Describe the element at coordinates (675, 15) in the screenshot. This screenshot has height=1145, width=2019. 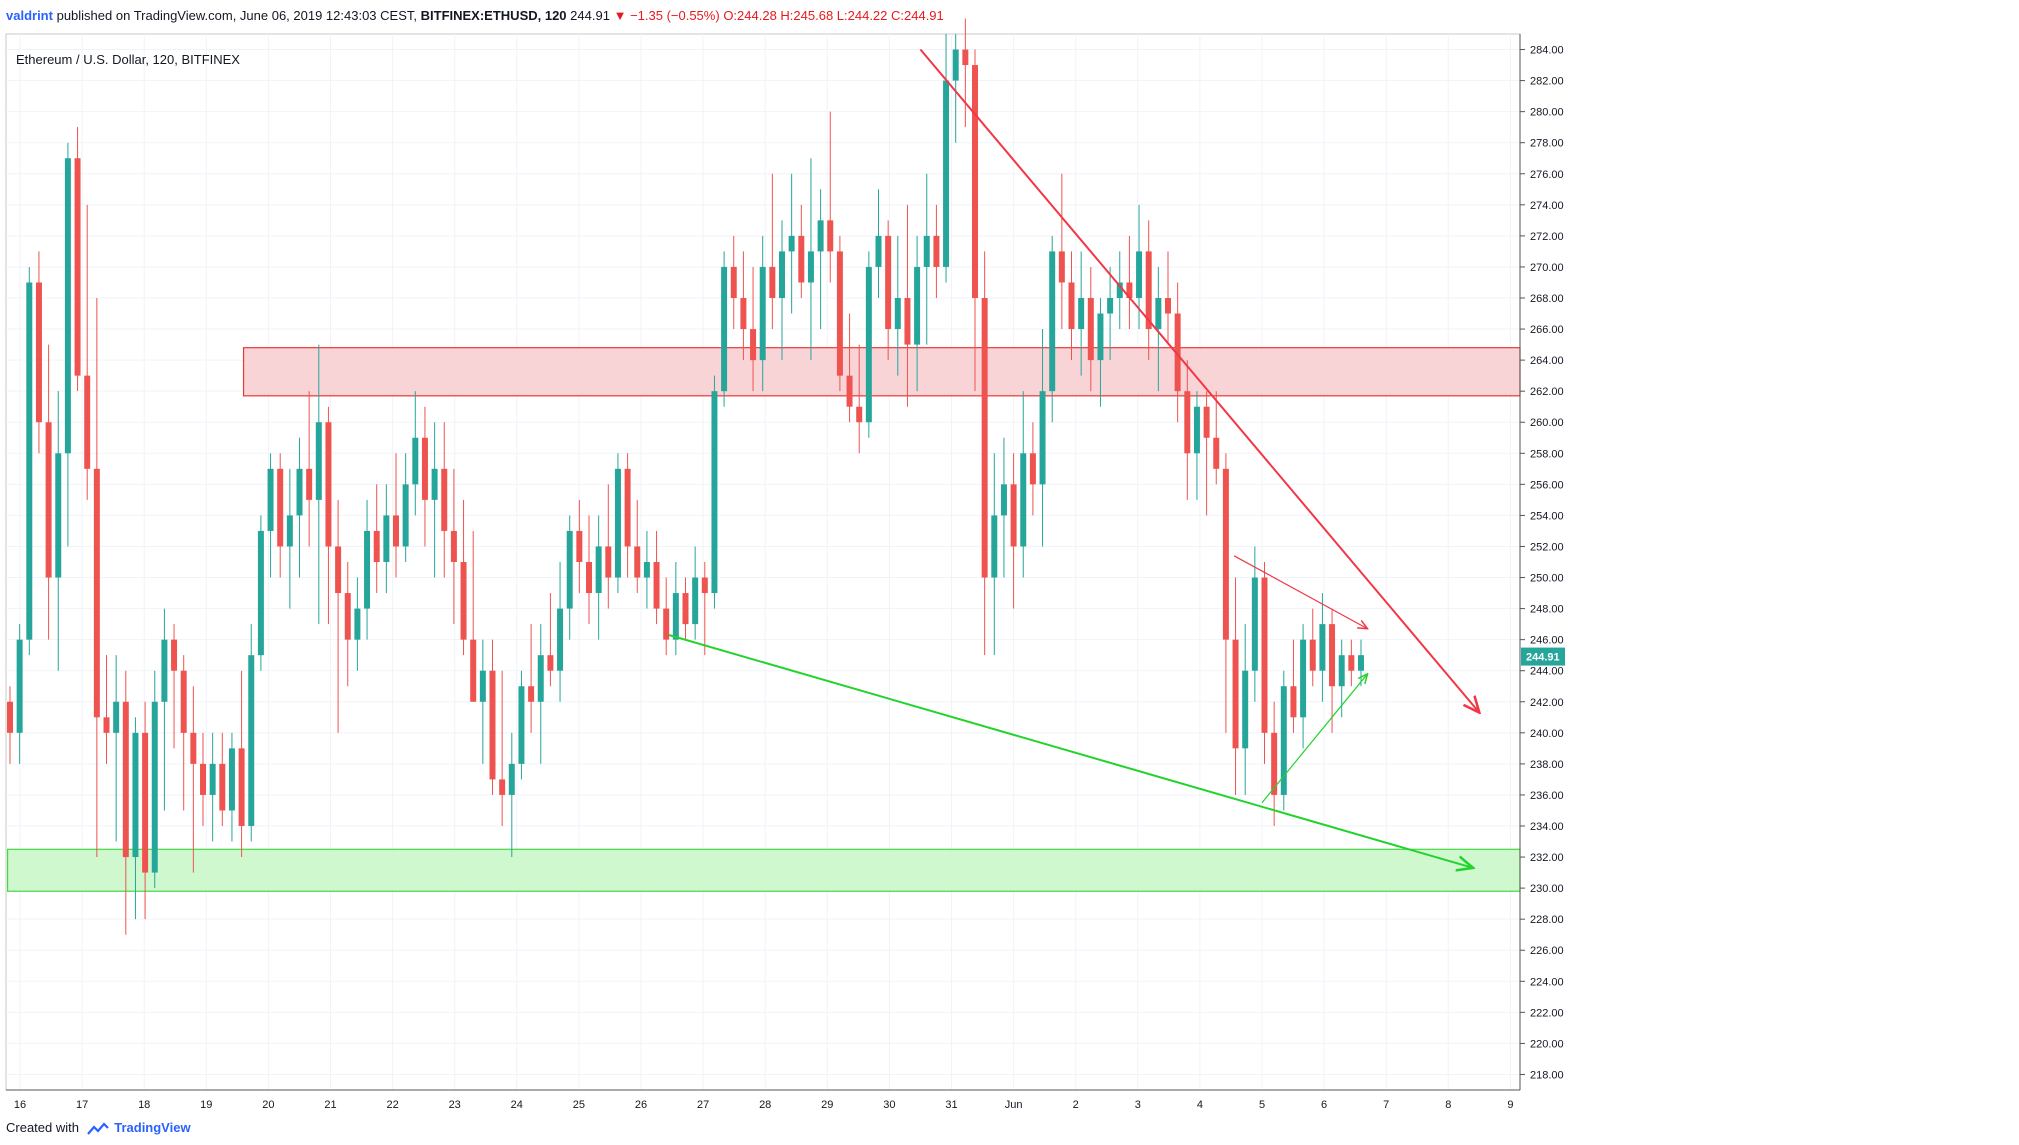
I see `price-change: −1.35 (−0.55%)` at that location.